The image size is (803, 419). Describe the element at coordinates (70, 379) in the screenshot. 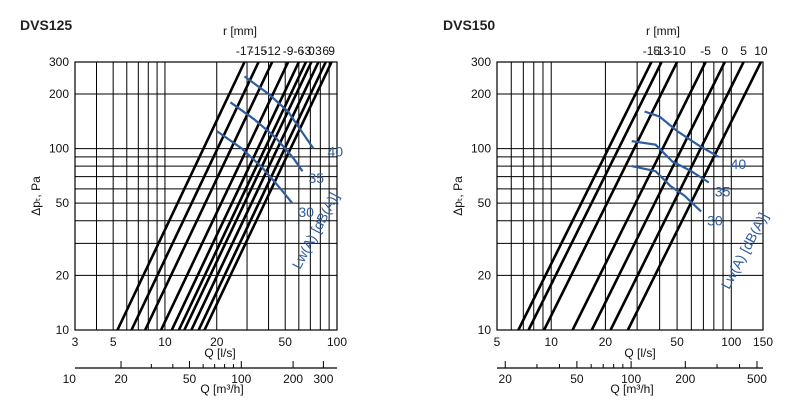

I see `x2-tick-label: 10` at that location.